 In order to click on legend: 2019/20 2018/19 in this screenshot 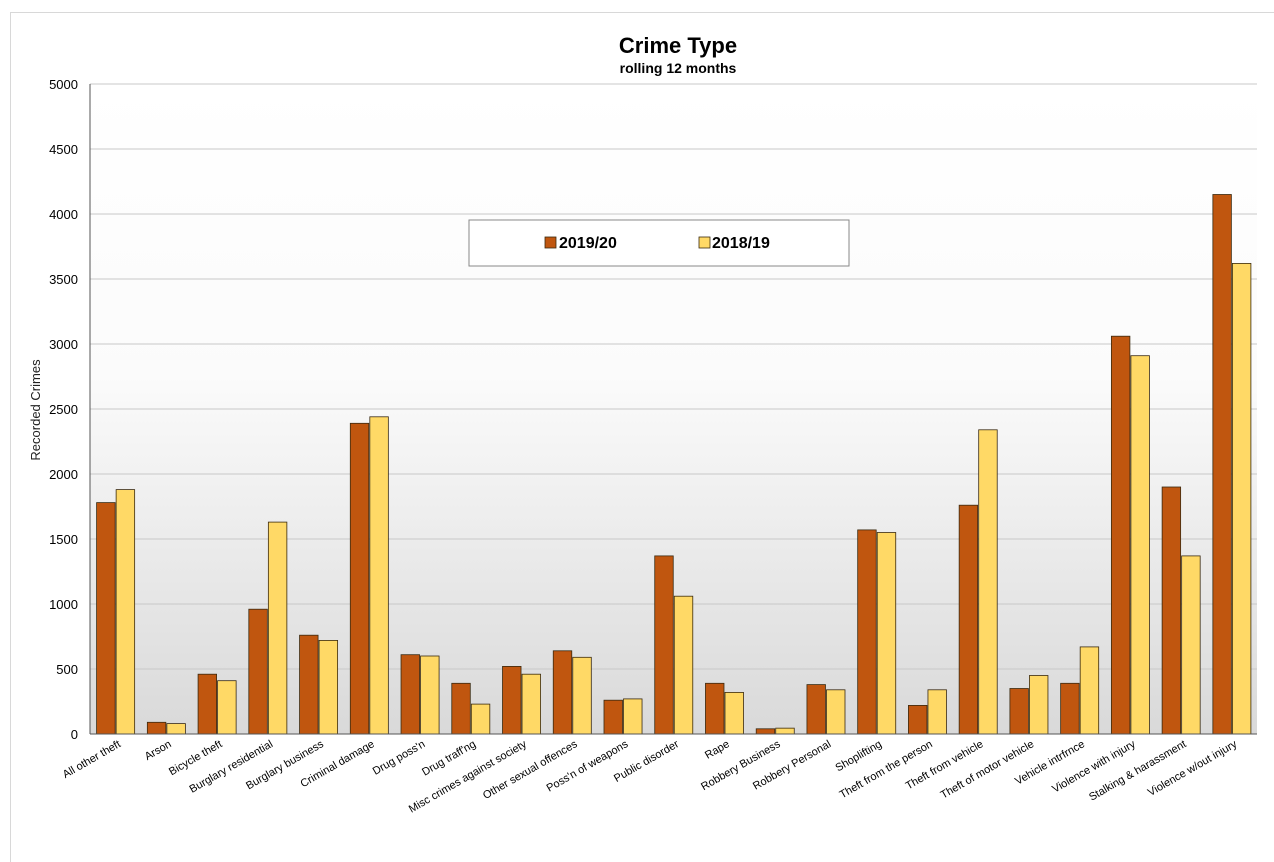, I will do `click(659, 243)`.